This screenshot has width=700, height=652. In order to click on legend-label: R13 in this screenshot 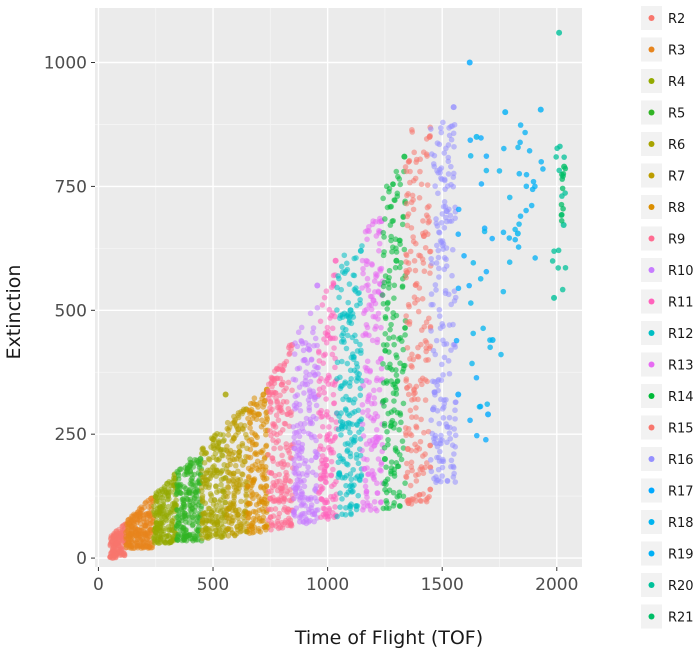, I will do `click(681, 366)`.